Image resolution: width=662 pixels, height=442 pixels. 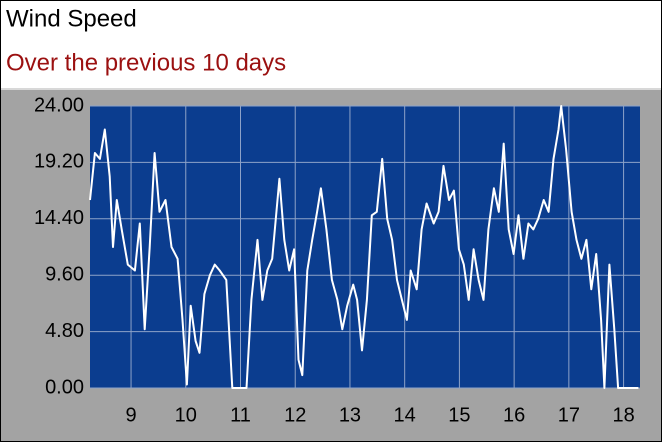 I want to click on x-tick-label: 11, so click(x=240, y=415).